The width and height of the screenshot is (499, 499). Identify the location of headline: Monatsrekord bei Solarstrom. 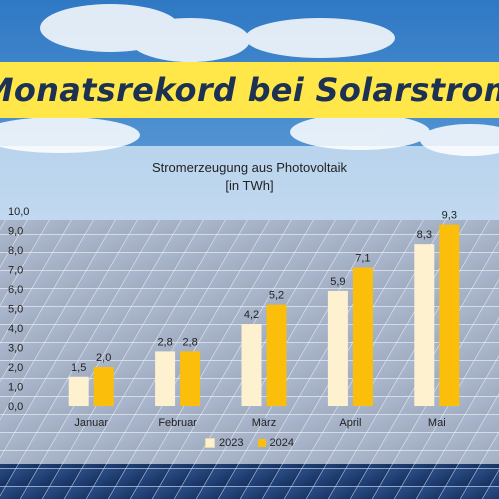
(249, 90).